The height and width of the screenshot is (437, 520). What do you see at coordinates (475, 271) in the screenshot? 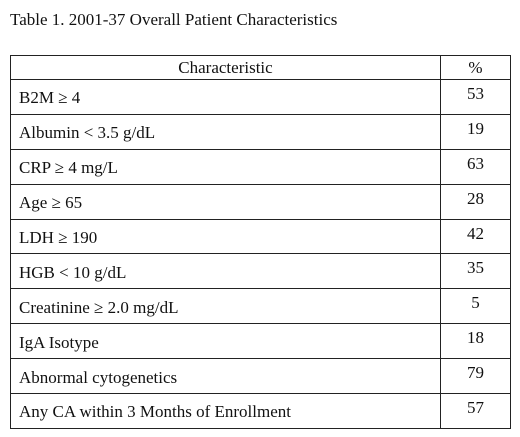
I see `percent-cell: 35` at bounding box center [475, 271].